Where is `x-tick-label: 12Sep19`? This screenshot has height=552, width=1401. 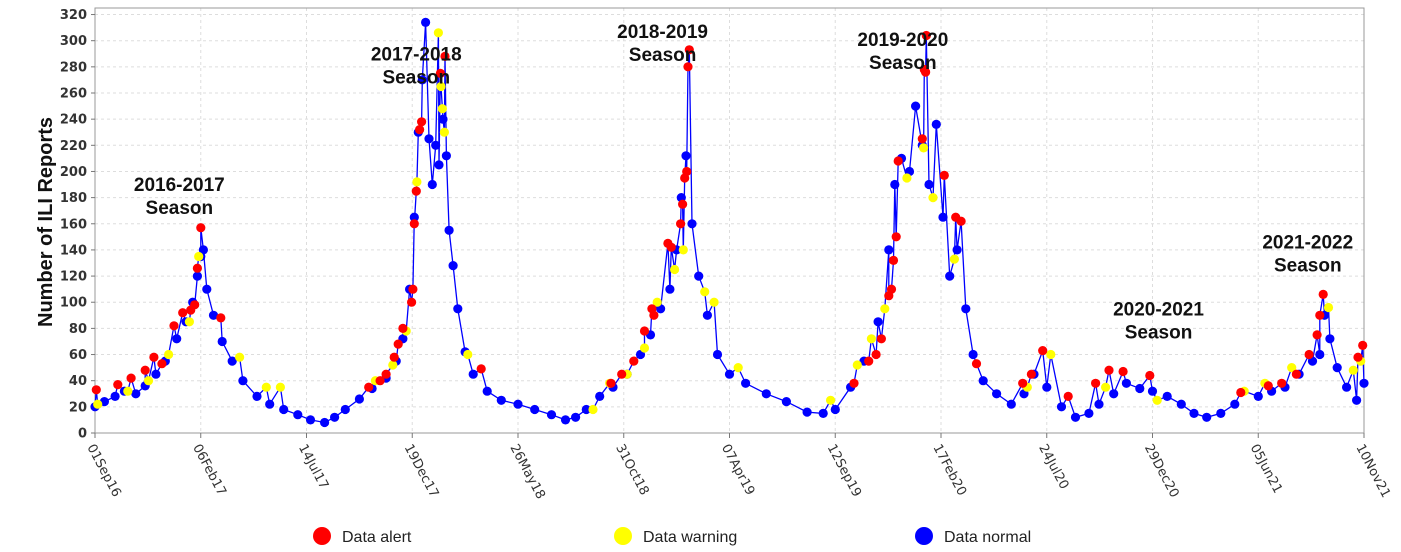 x-tick-label: 12Sep19 is located at coordinates (844, 471).